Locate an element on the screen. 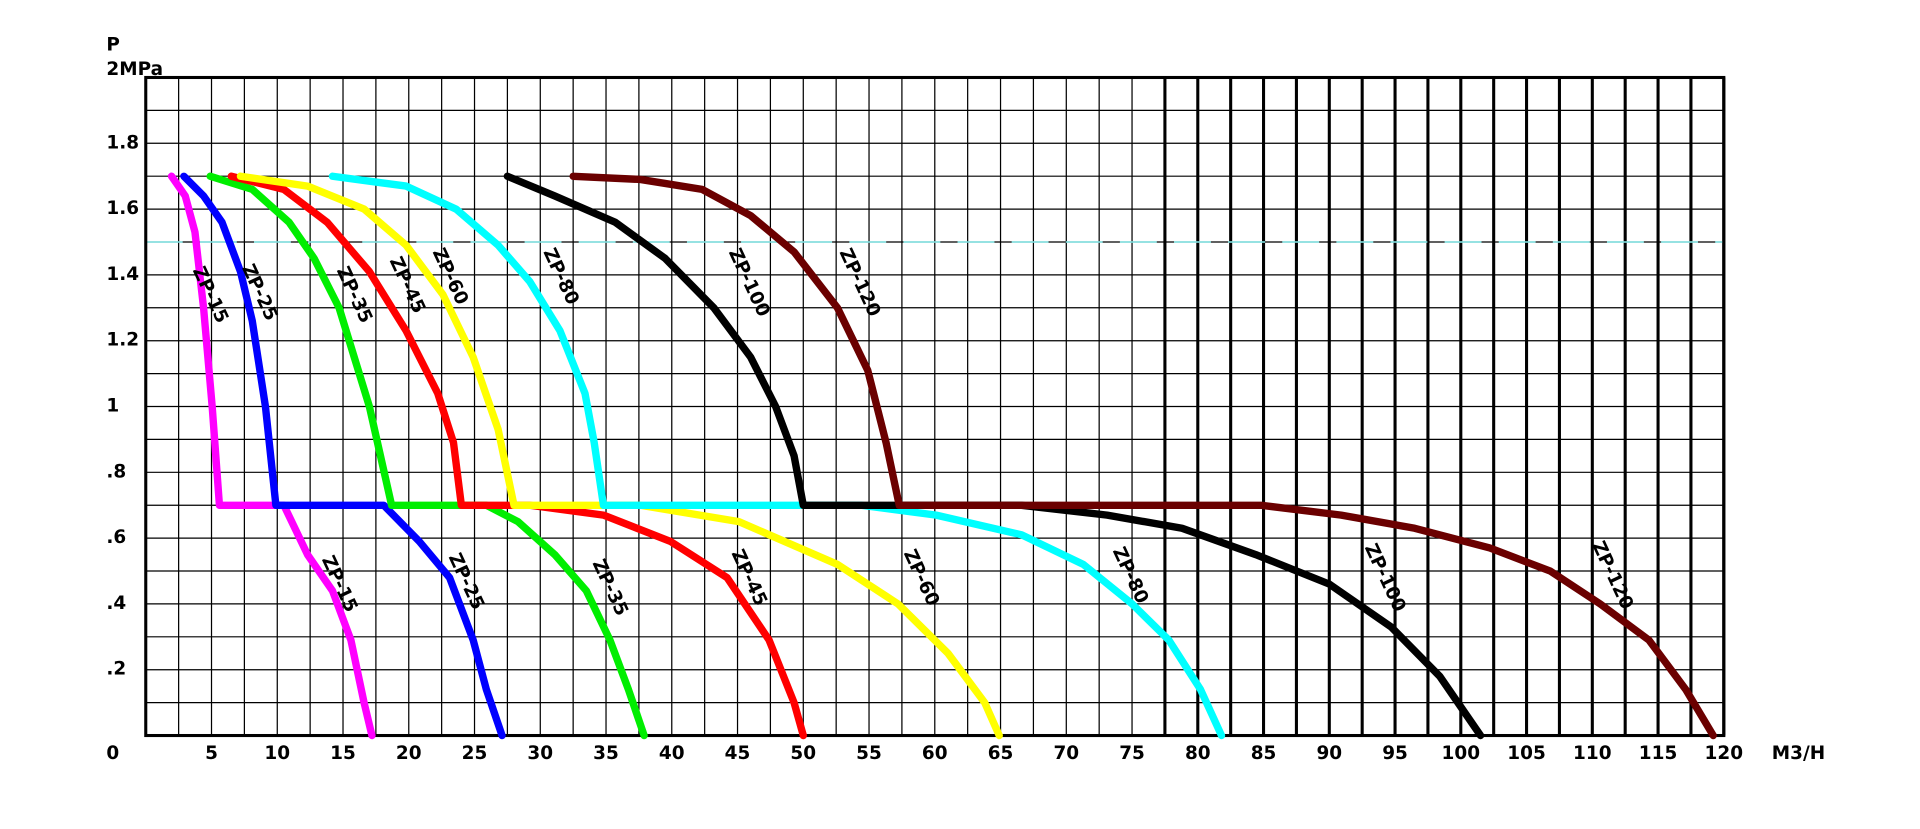 This screenshot has height=829, width=1920. curve-label: ZP-120 is located at coordinates (860, 282).